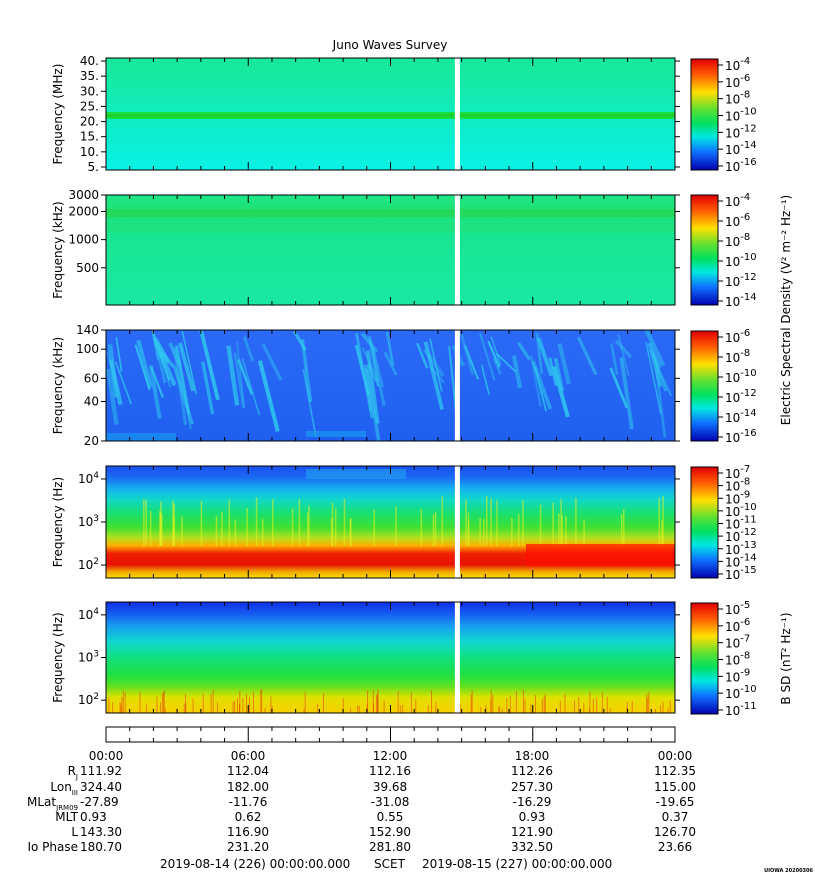 This screenshot has height=880, width=815. I want to click on ephemeris-value: -16.29, so click(532, 802).